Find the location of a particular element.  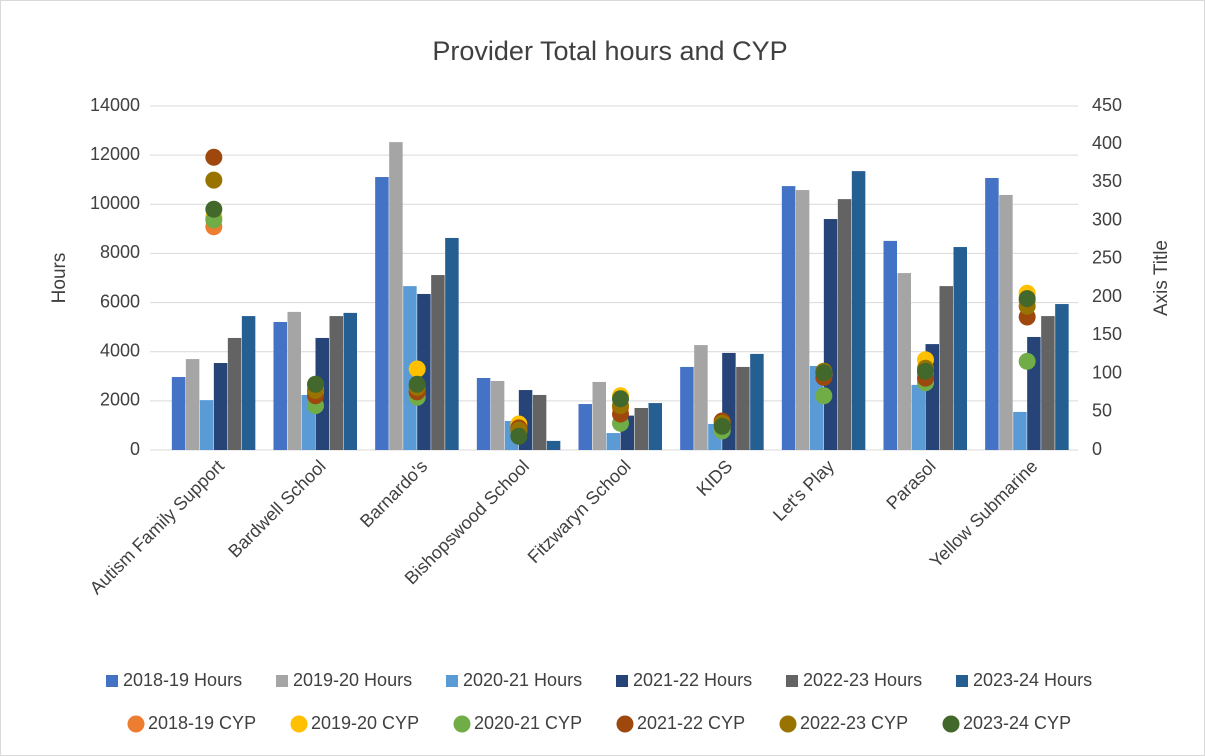

y2-axis-label: Axis Title is located at coordinates (1161, 278).